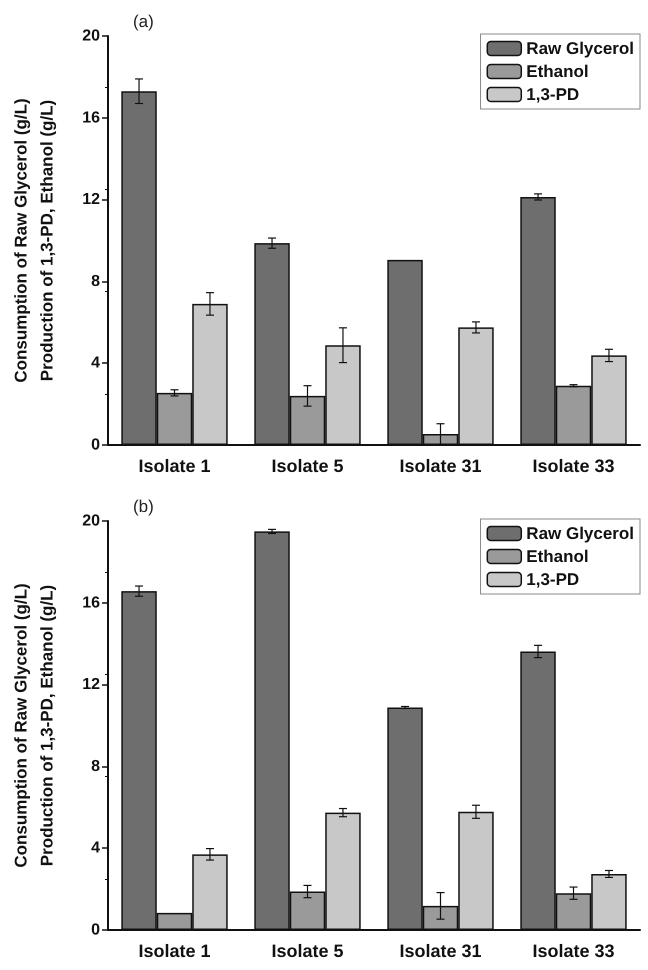 This screenshot has height=970, width=648. I want to click on chart-title: (a), so click(143, 21).